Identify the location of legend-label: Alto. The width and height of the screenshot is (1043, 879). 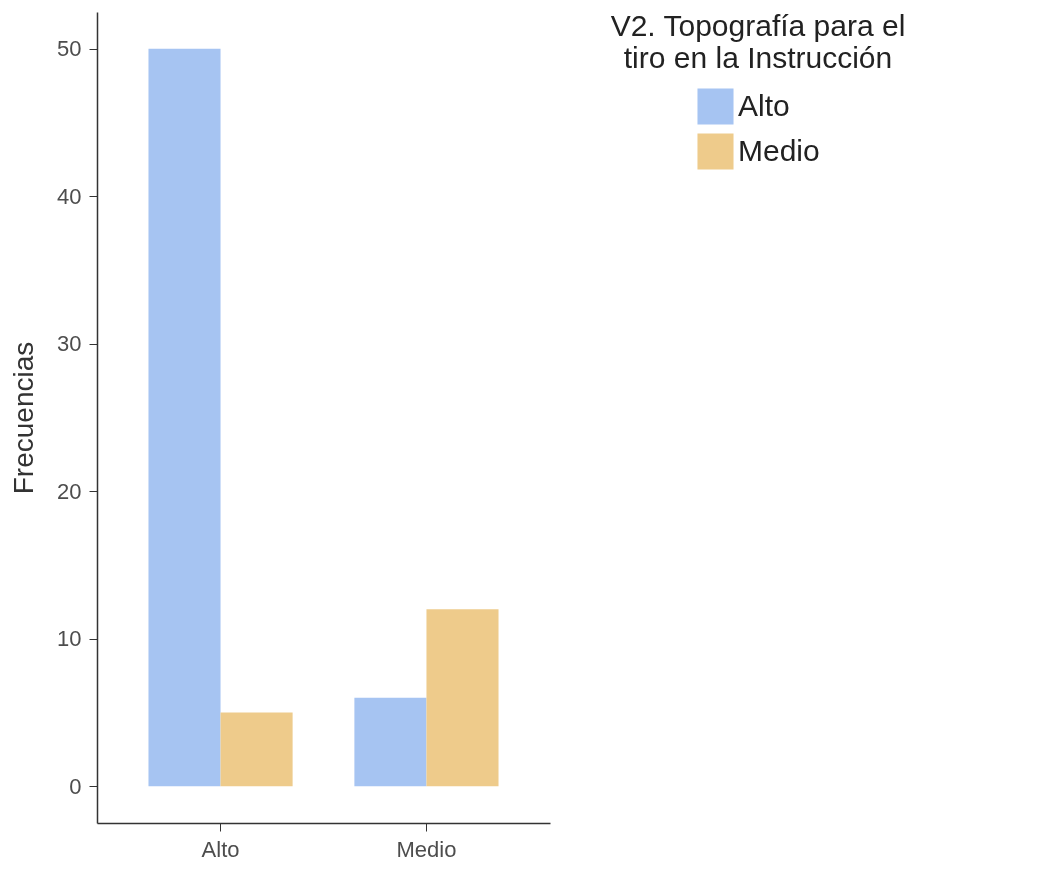
(764, 105).